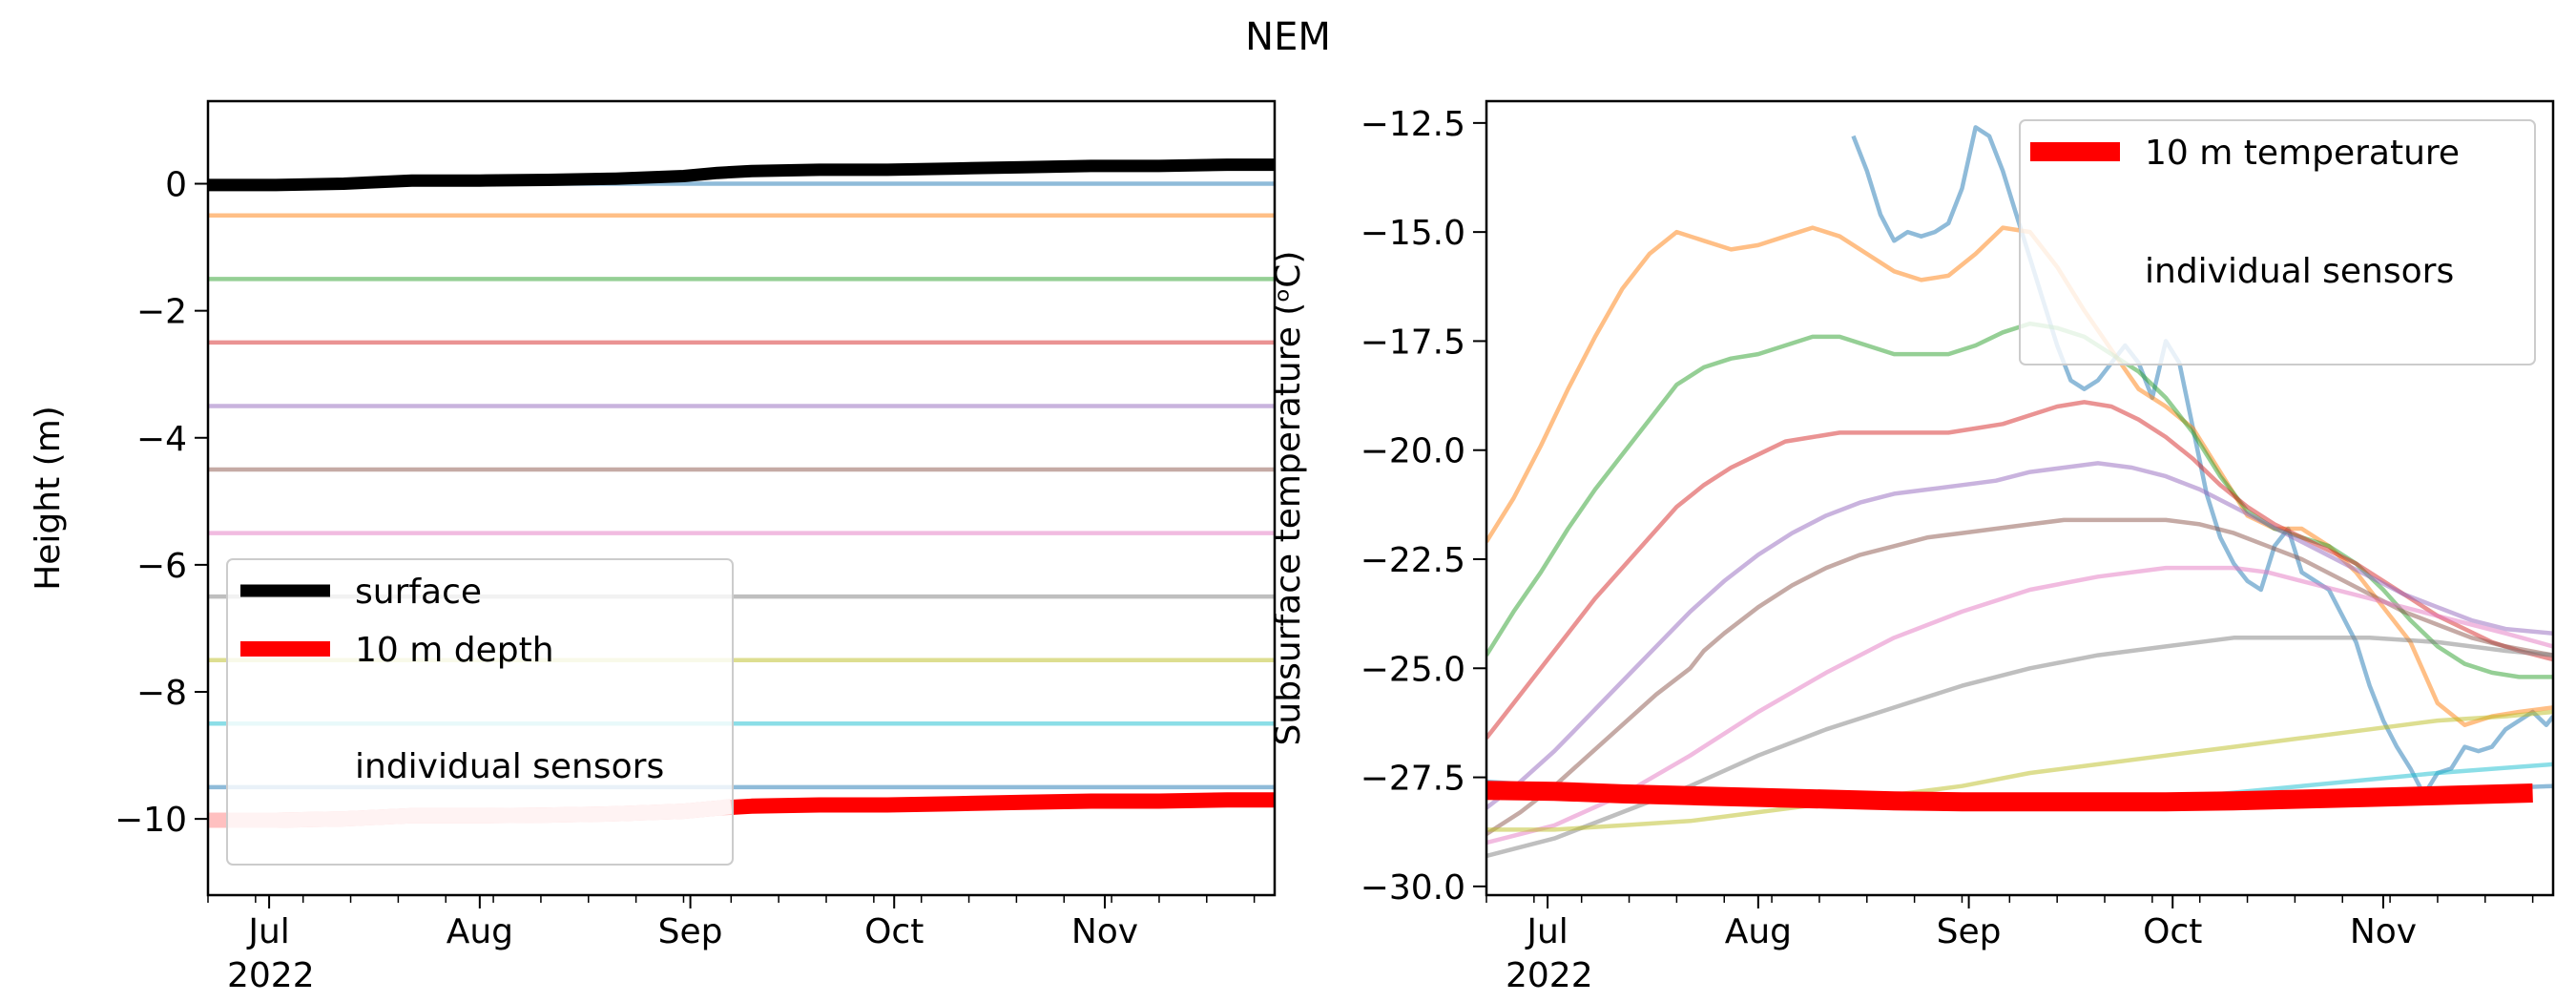 Image resolution: width=2576 pixels, height=1002 pixels. What do you see at coordinates (1413, 342) in the screenshot?
I see `y-tick-label: −17.5` at bounding box center [1413, 342].